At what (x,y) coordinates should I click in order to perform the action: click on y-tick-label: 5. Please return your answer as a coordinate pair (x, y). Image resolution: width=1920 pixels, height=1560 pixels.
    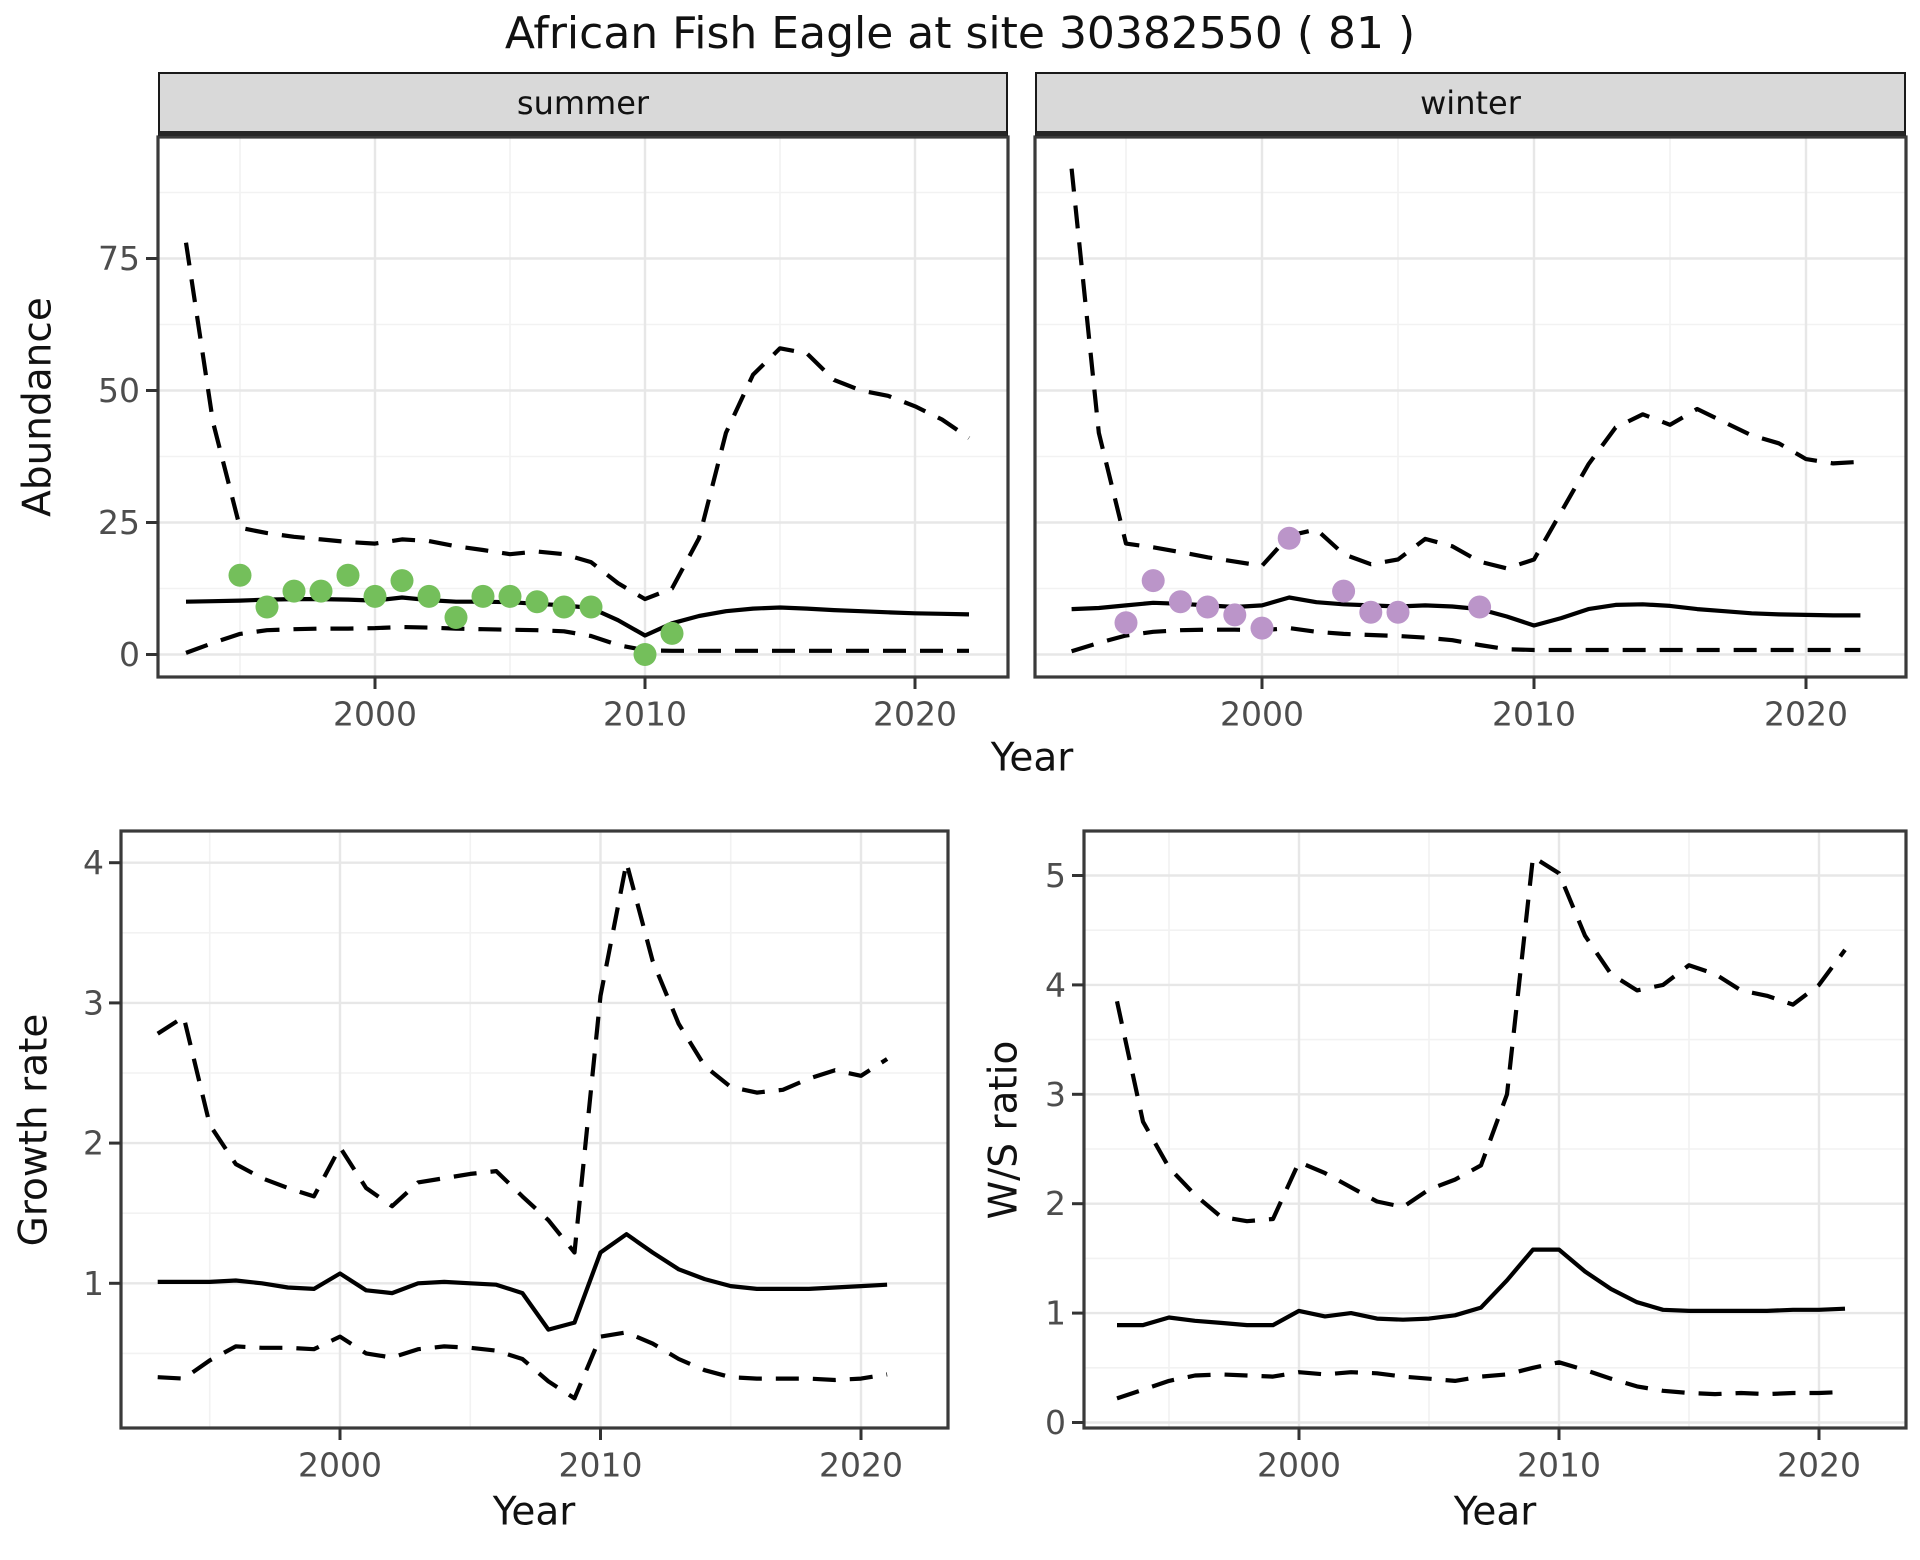
    Looking at the image, I should click on (1055, 875).